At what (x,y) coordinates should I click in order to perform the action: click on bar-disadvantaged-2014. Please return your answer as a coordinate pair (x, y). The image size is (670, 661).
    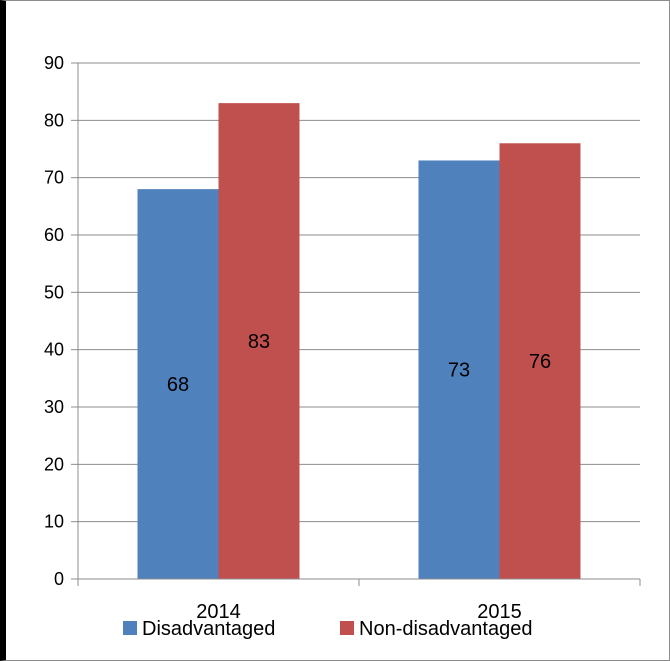
    Looking at the image, I should click on (178, 384).